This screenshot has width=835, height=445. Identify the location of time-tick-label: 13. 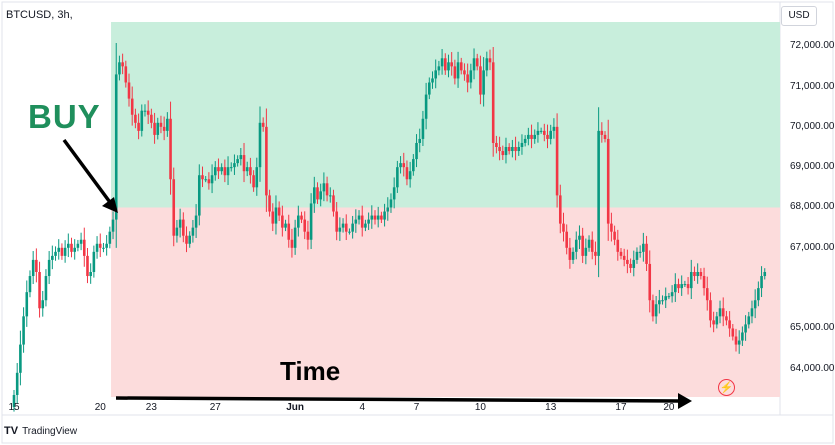
(551, 407).